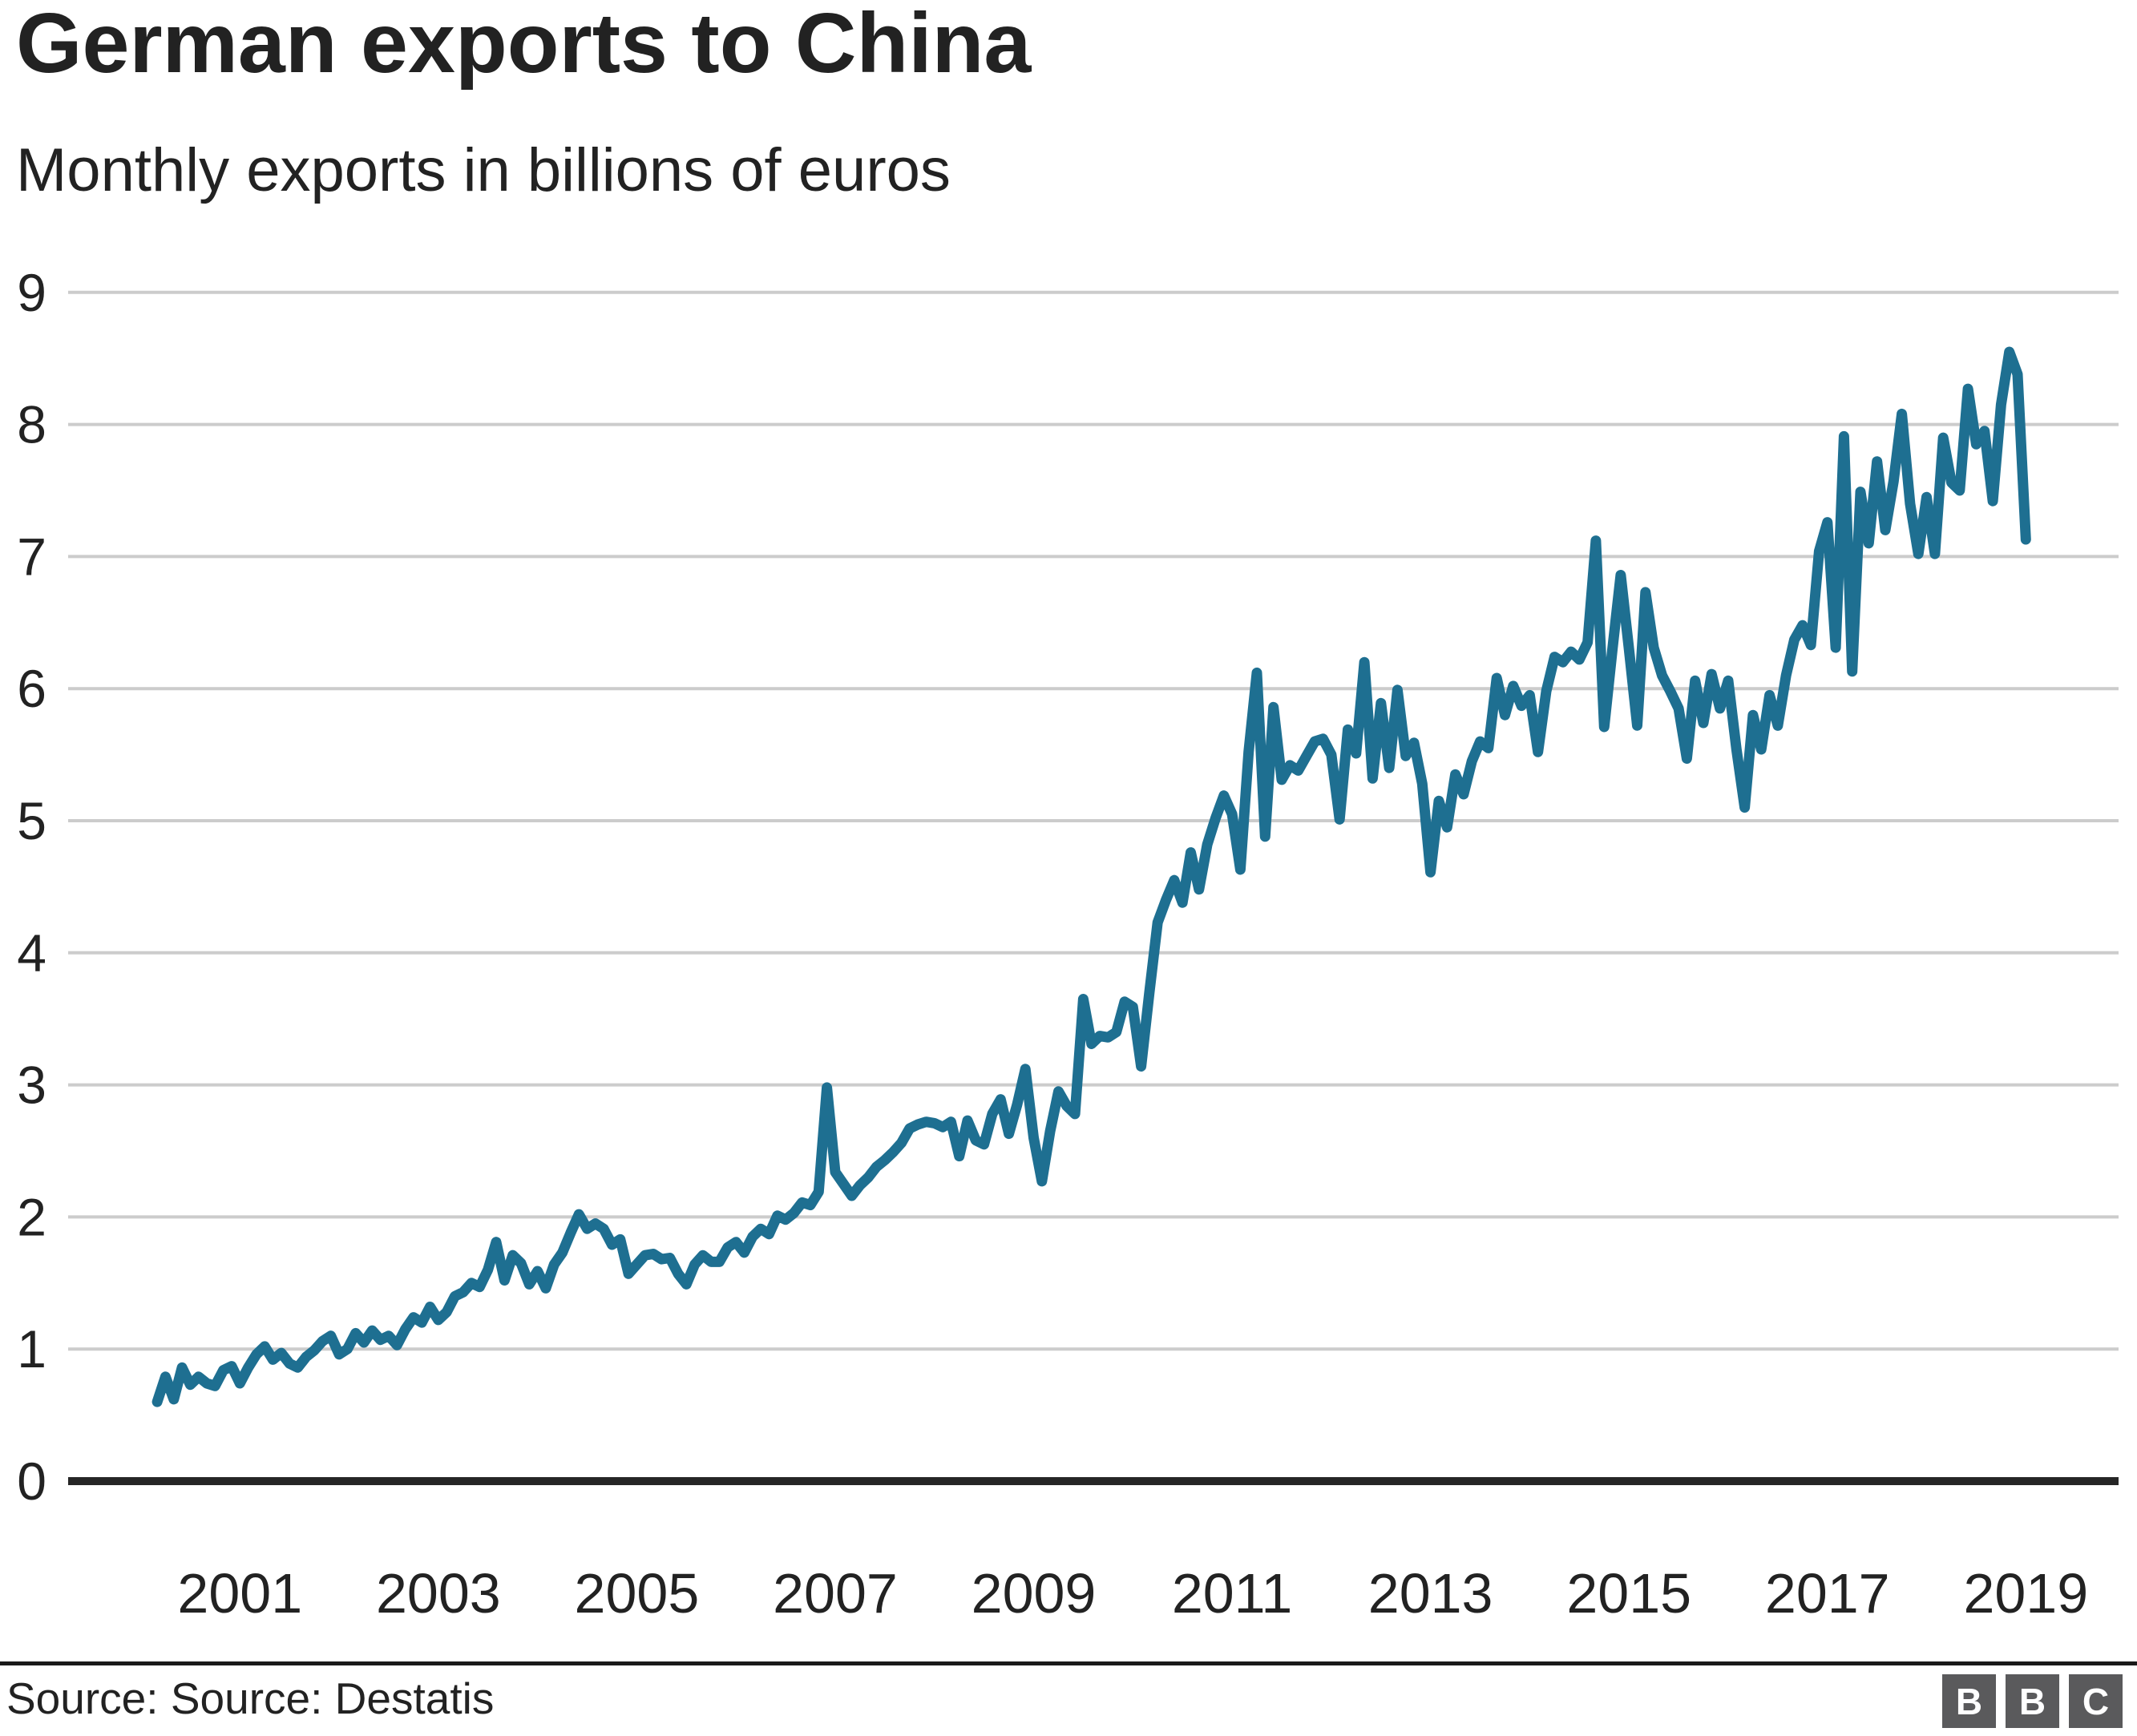 This screenshot has width=2137, height=1736. What do you see at coordinates (31, 1481) in the screenshot?
I see `y-tick-label: 0` at bounding box center [31, 1481].